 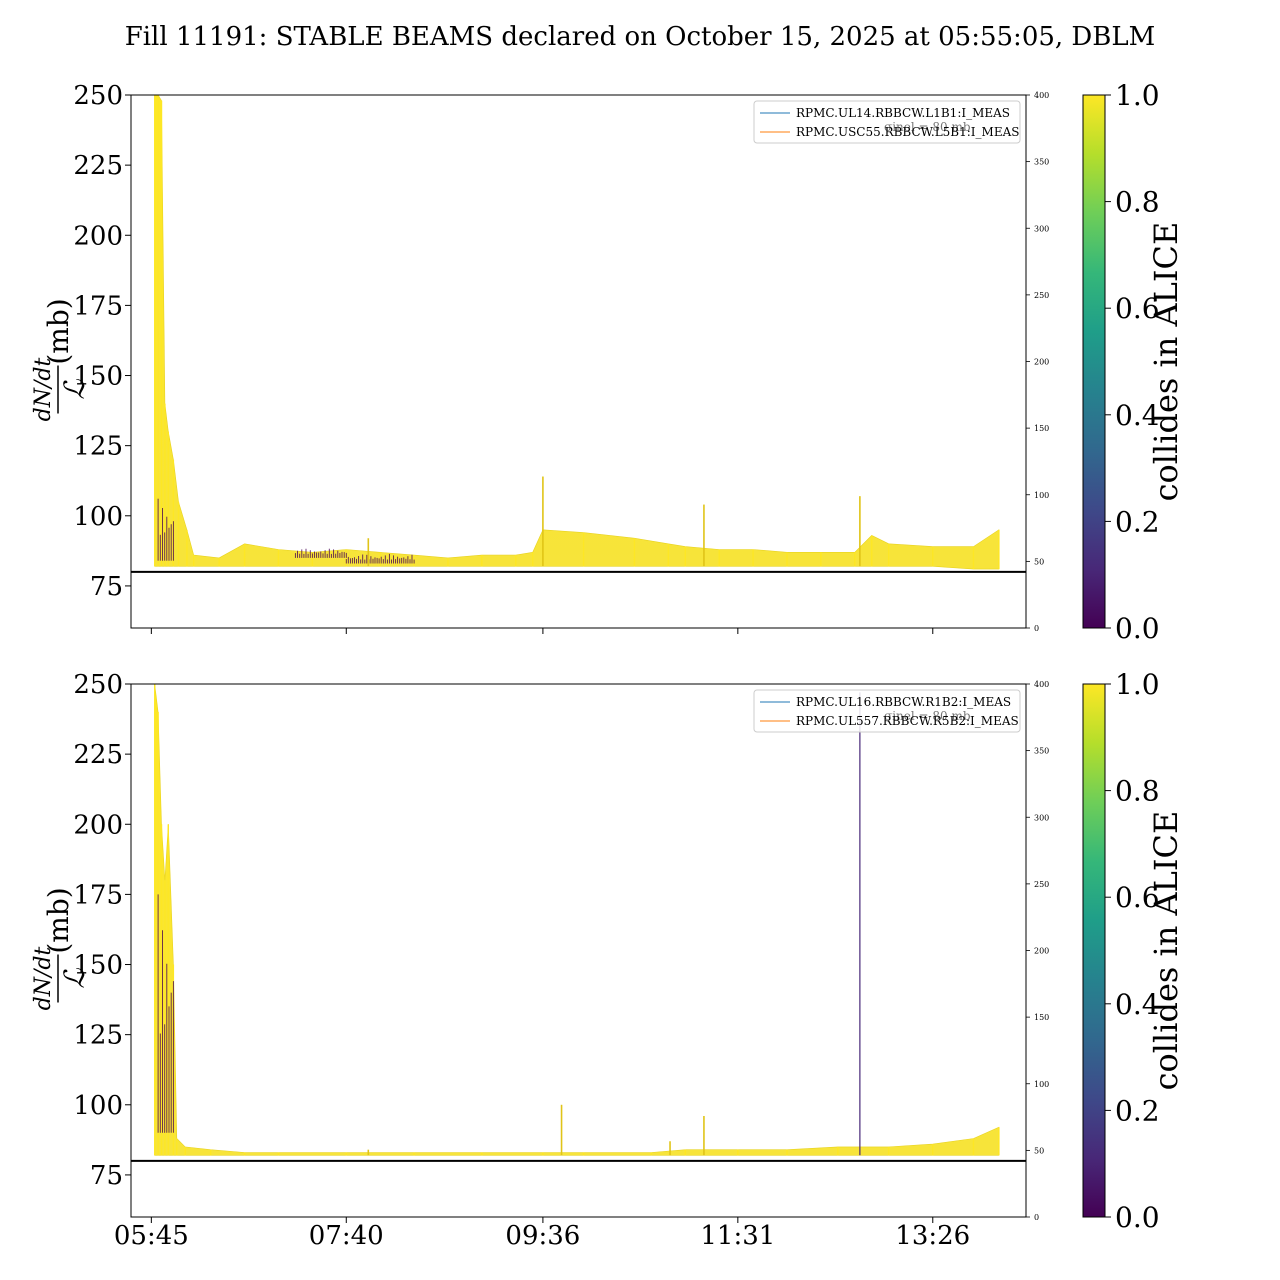 I want to click on xtick-label: 09:36, so click(x=542, y=1236).